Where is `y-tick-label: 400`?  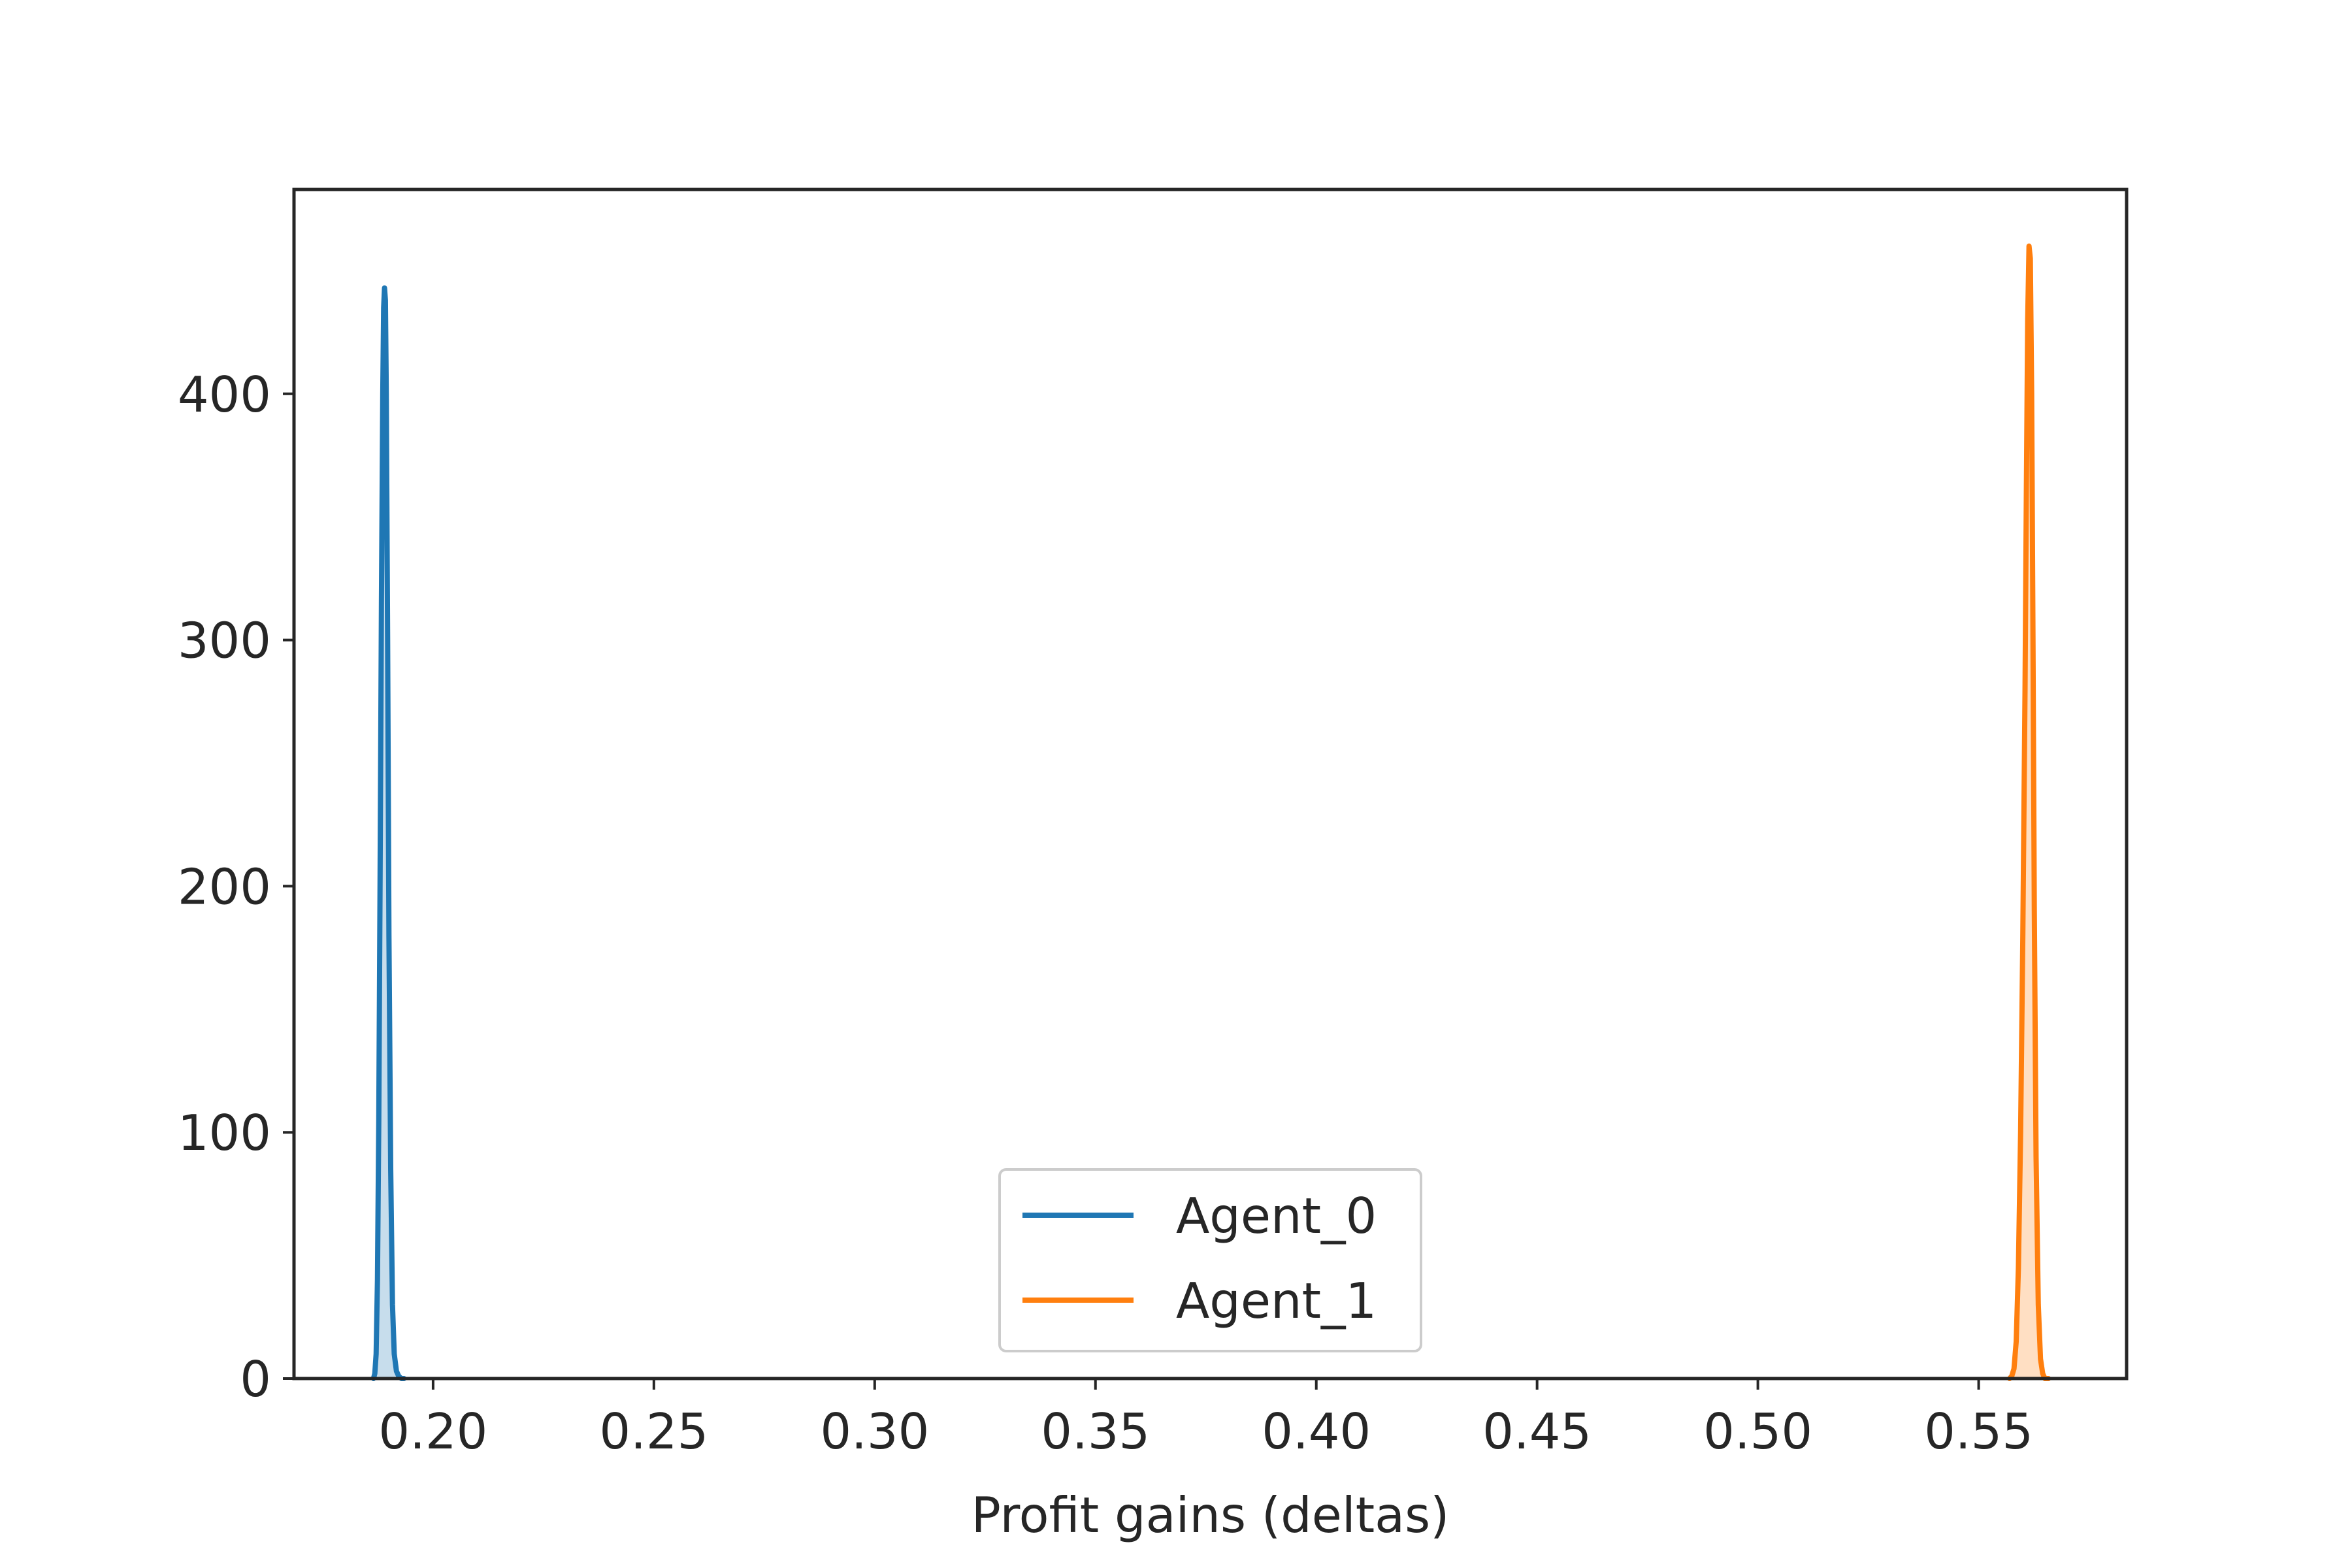 y-tick-label: 400 is located at coordinates (224, 394).